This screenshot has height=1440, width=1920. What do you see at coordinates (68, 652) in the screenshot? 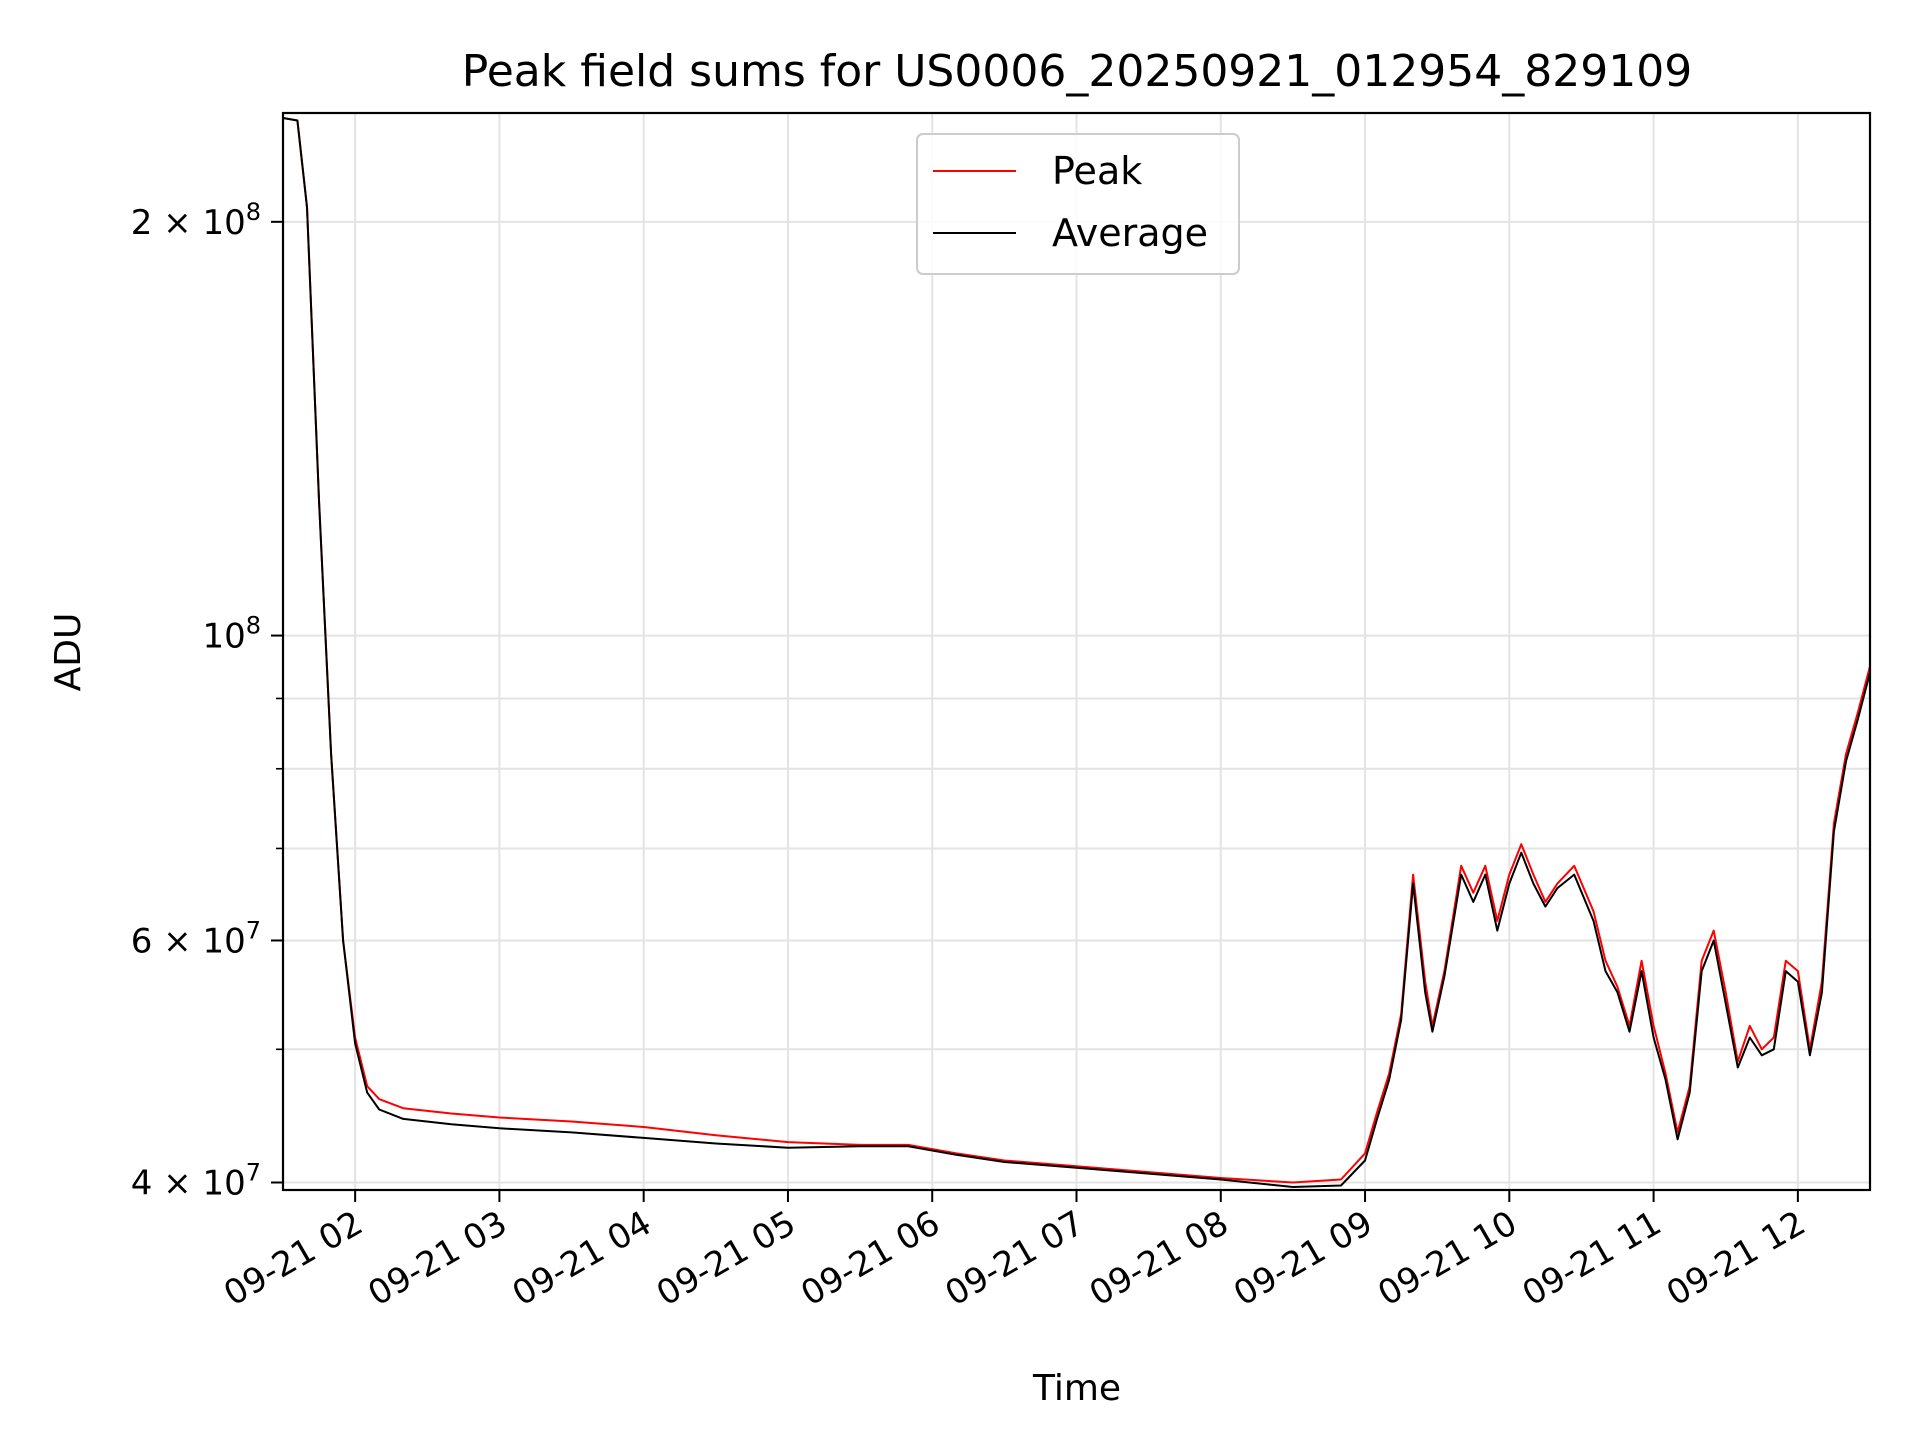
I see `y-axis-label: ADU` at bounding box center [68, 652].